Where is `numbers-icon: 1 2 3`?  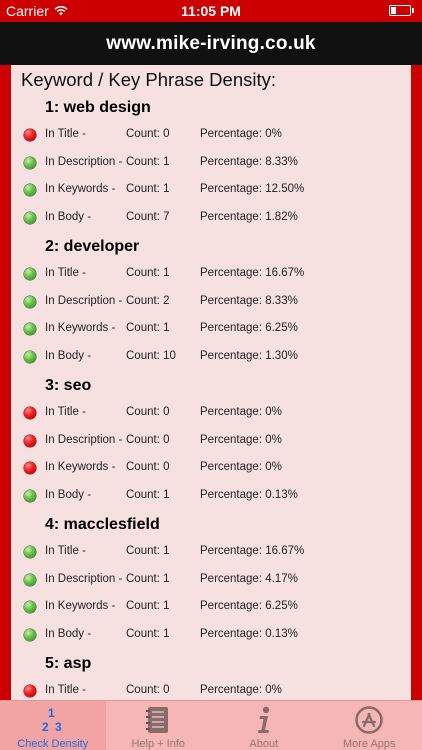
numbers-icon: 1 2 3 is located at coordinates (52, 720).